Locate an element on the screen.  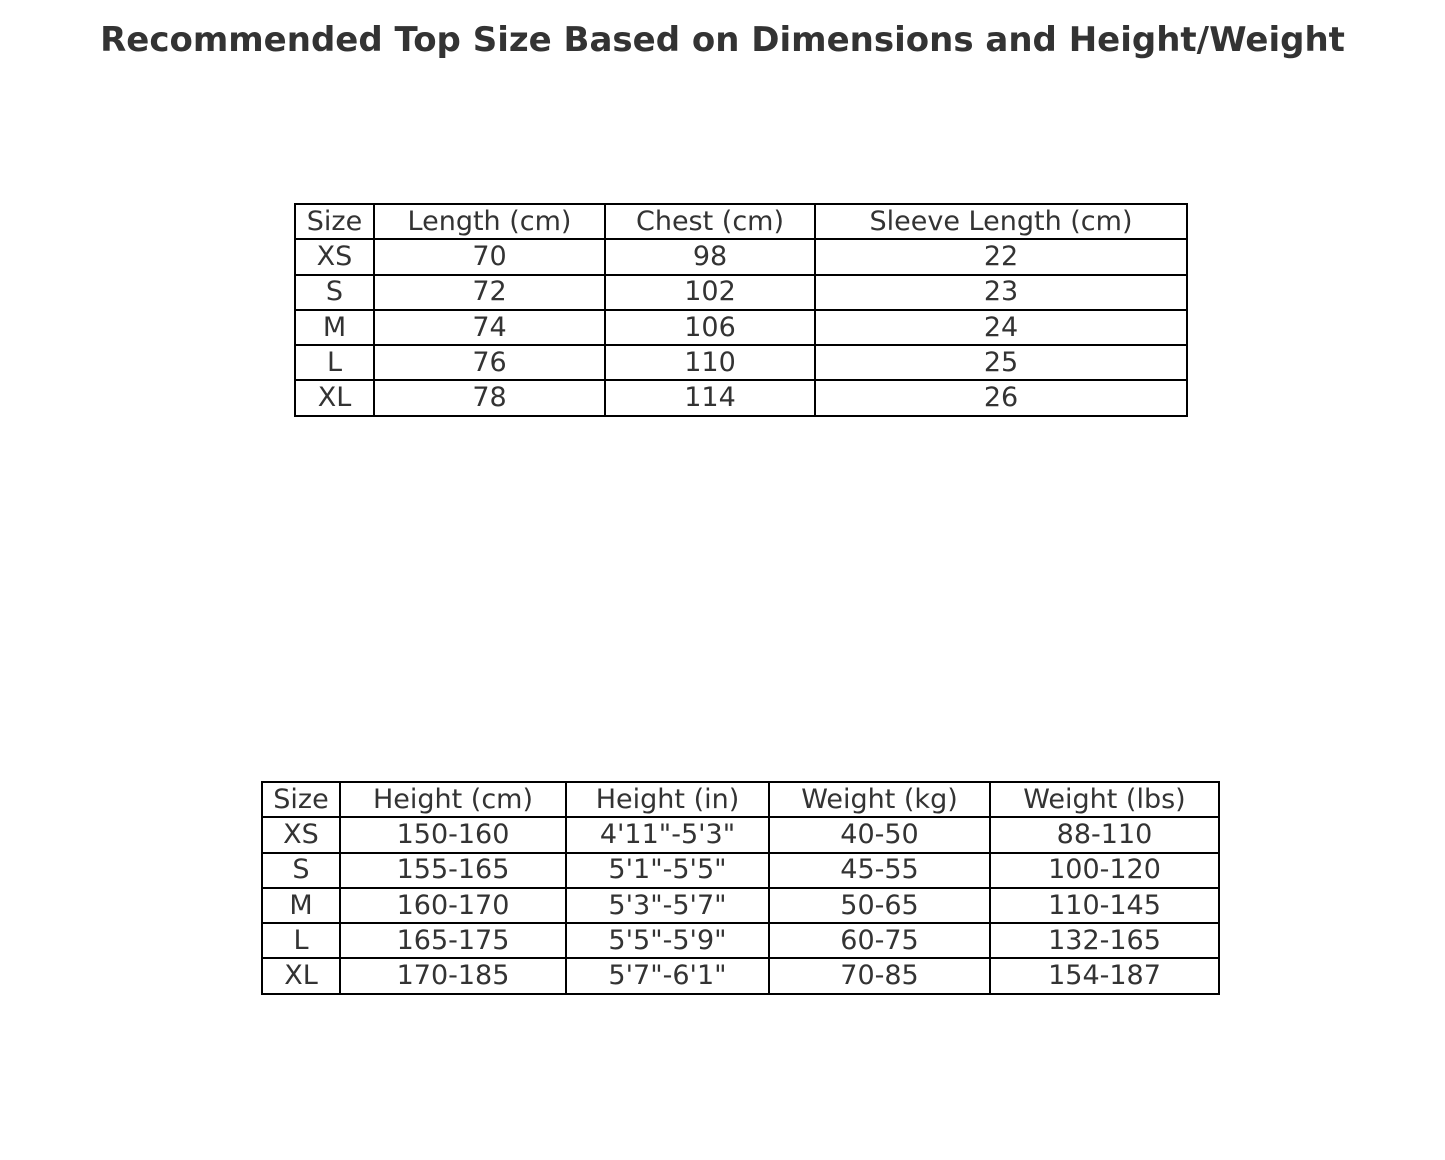
column-header: Weight (kg) is located at coordinates (879, 799).